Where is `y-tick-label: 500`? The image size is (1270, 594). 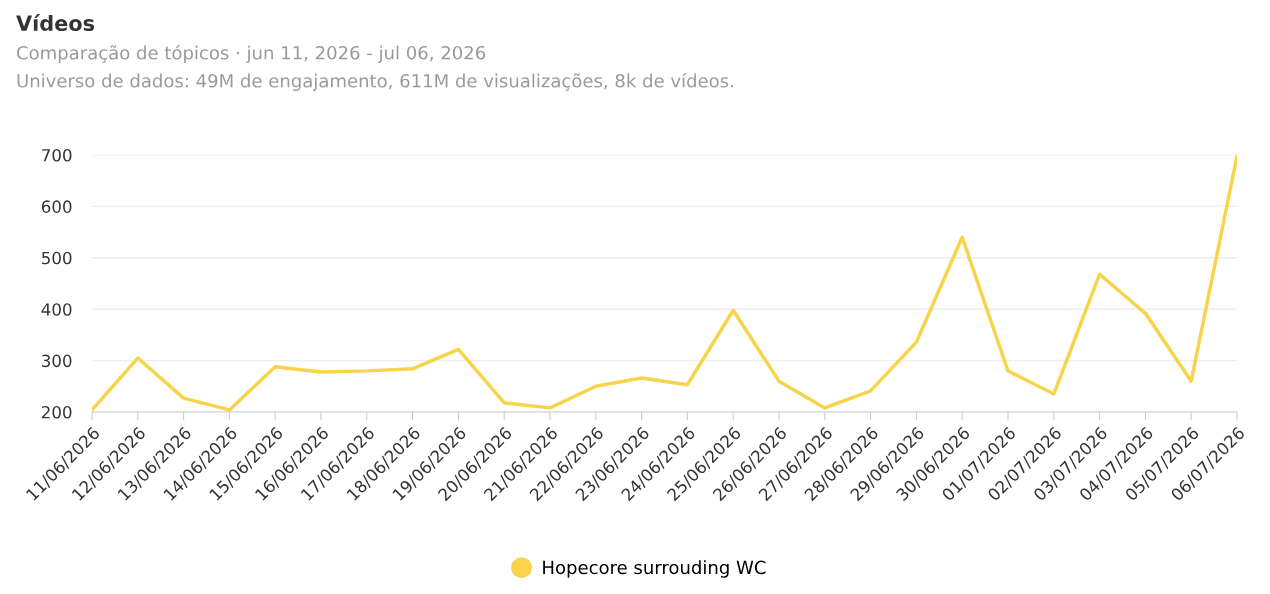
y-tick-label: 500 is located at coordinates (57, 258).